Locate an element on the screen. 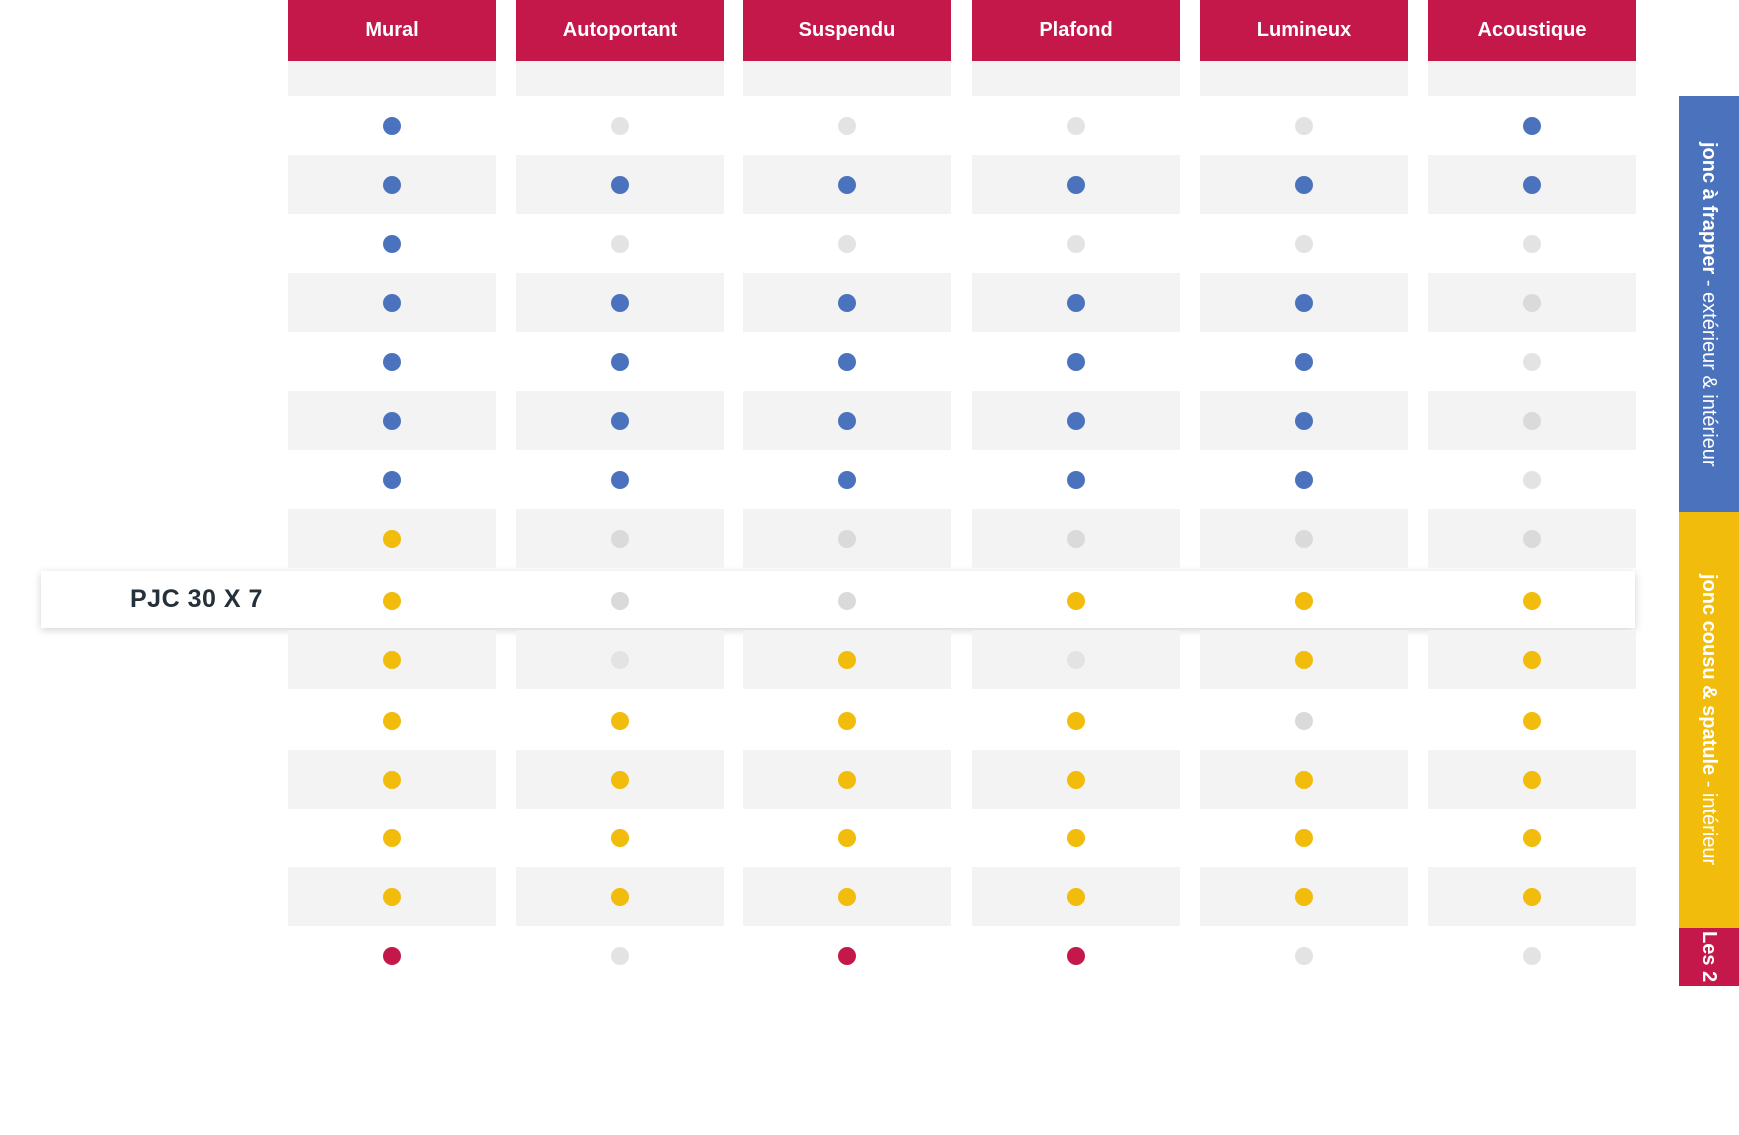 The width and height of the screenshot is (1739, 1135). column-suspendu: Suspendu is located at coordinates (847, 48).